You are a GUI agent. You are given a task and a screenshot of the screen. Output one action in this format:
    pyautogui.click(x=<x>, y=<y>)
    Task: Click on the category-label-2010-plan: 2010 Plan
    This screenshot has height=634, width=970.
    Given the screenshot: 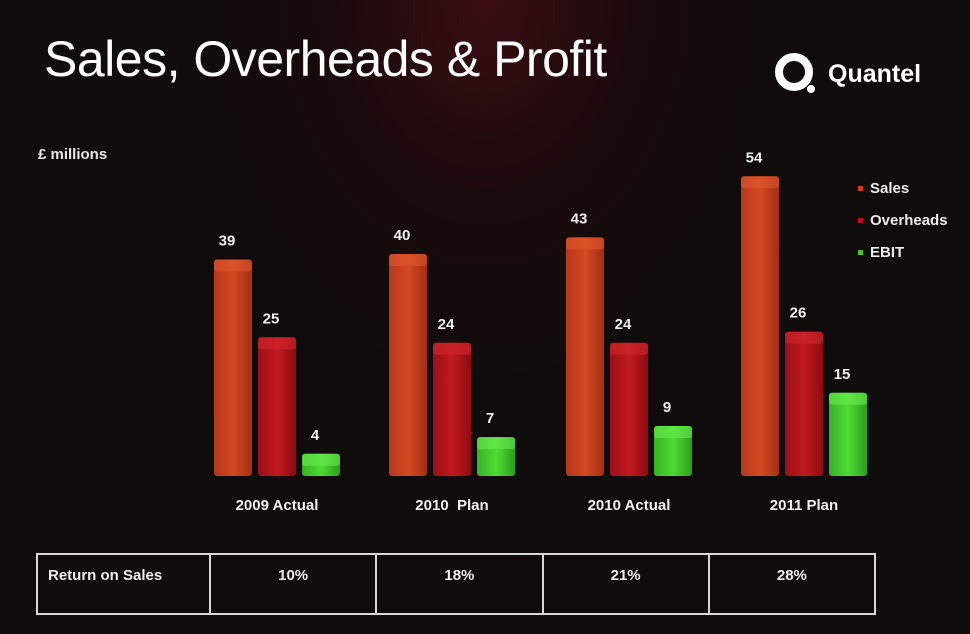 What is the action you would take?
    pyautogui.click(x=451, y=505)
    